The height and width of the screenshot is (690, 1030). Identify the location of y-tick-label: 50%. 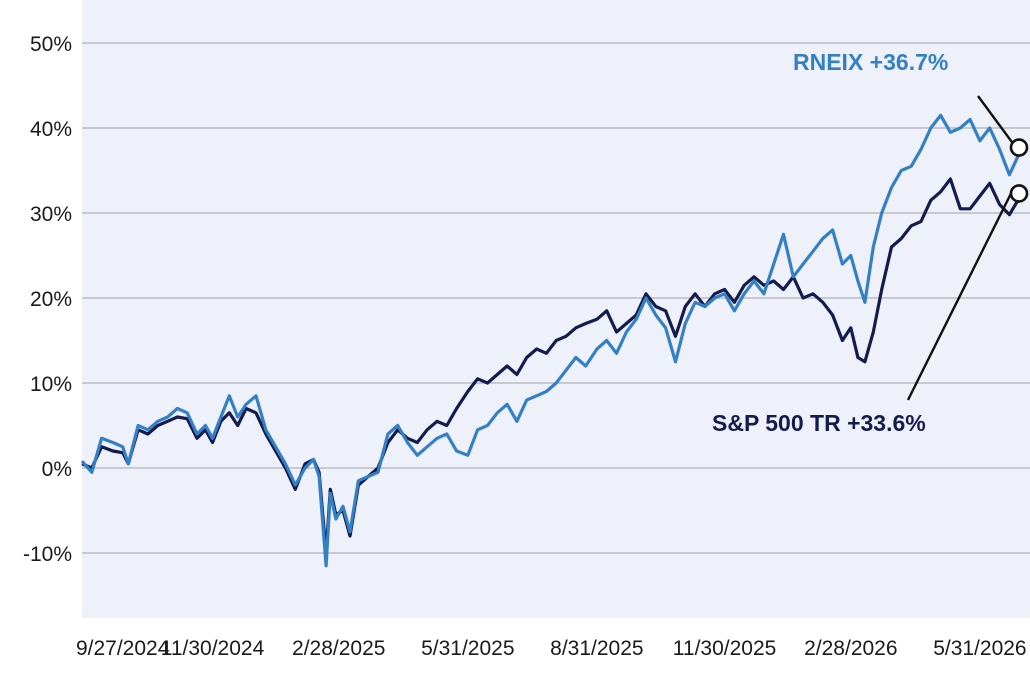
(51, 44).